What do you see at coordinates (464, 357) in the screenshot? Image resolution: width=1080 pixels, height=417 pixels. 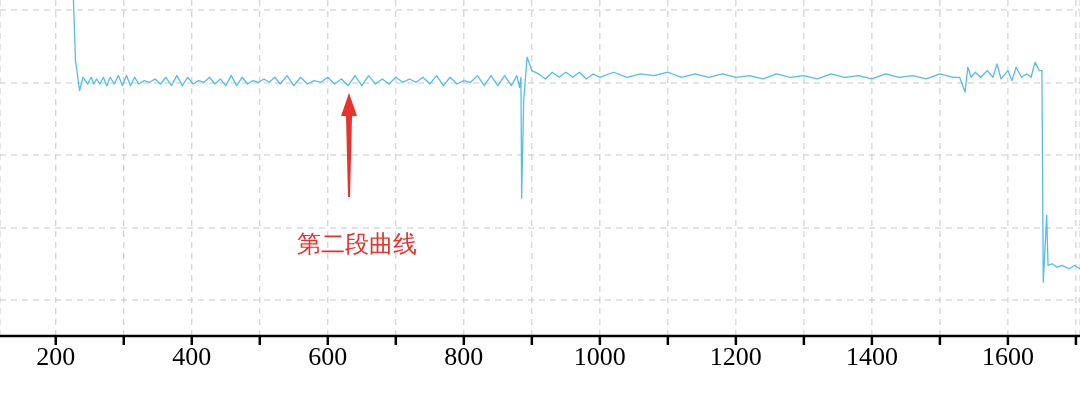 I see `x-tick-label: 800` at bounding box center [464, 357].